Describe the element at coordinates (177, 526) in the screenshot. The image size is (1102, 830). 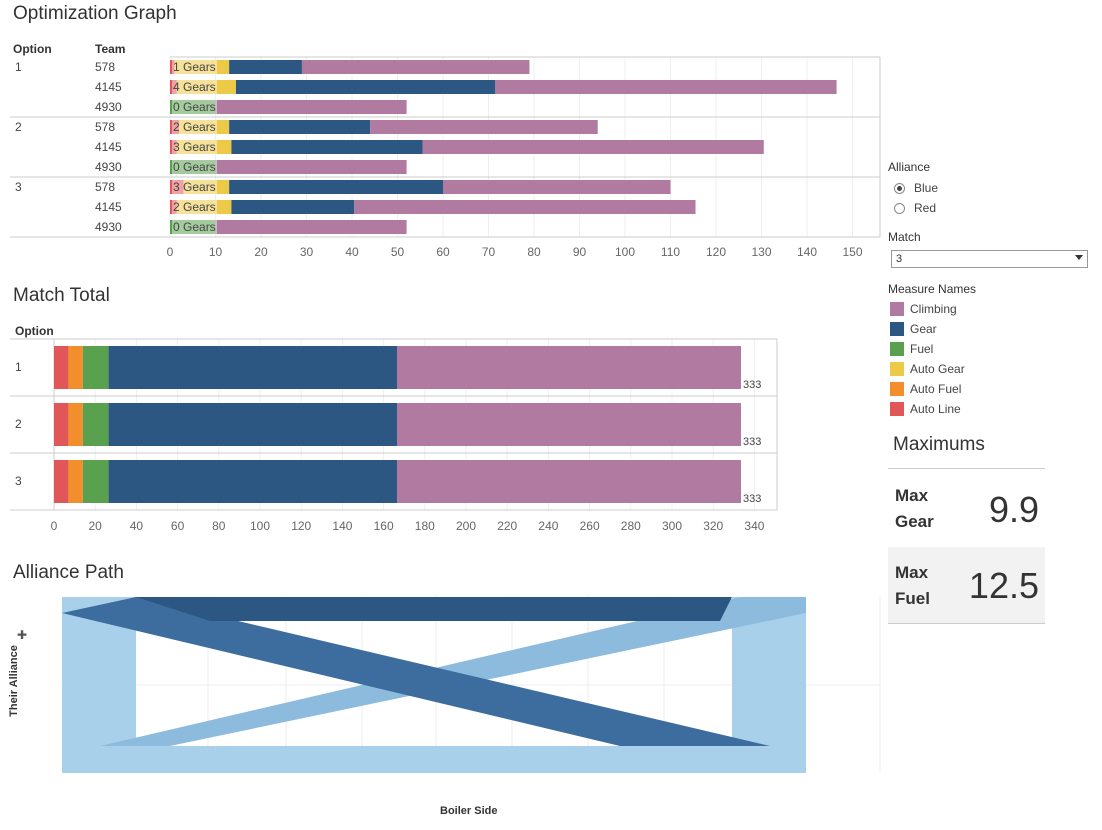
I see `x-tick-label: 60` at that location.